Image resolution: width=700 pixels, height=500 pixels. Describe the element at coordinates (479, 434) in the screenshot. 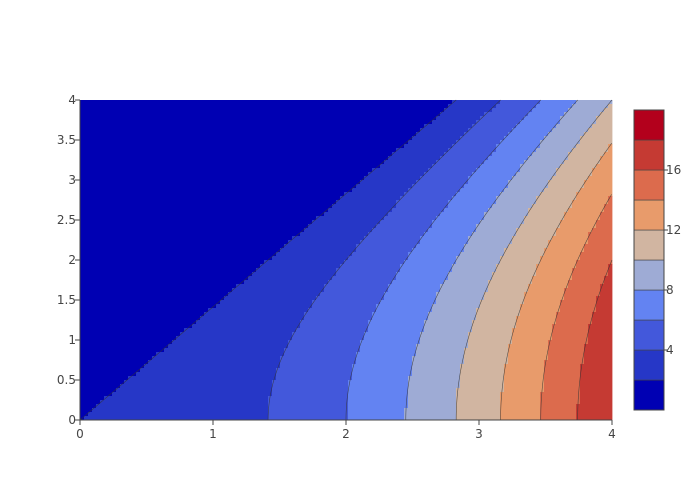

I see `x-tick-label: 3` at that location.